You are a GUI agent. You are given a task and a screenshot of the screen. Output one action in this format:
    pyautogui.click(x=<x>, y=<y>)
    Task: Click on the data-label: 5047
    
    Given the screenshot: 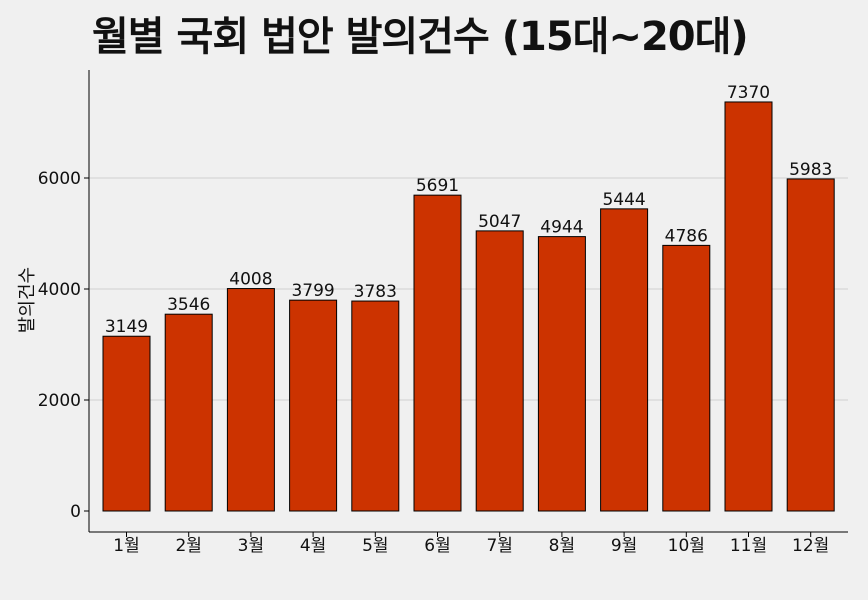 What is the action you would take?
    pyautogui.click(x=499, y=222)
    